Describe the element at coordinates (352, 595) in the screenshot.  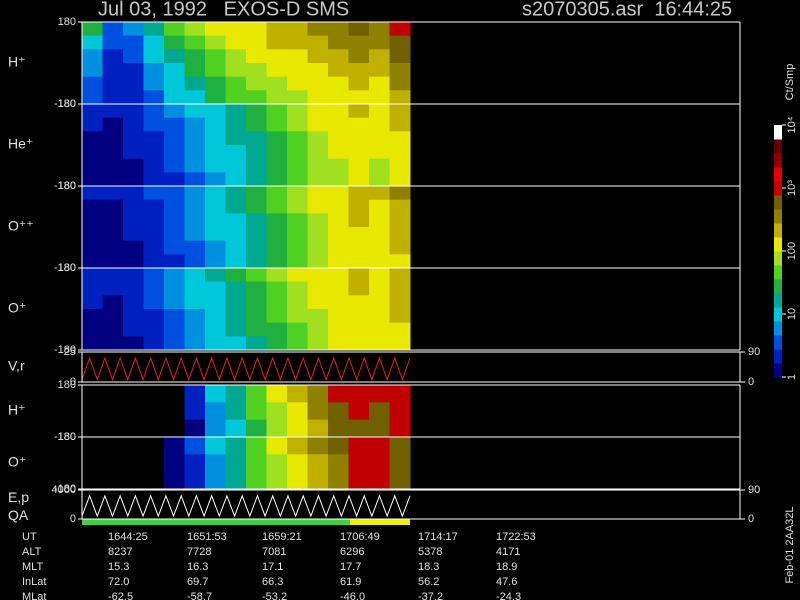
I see `table-cell: -46.0` at that location.